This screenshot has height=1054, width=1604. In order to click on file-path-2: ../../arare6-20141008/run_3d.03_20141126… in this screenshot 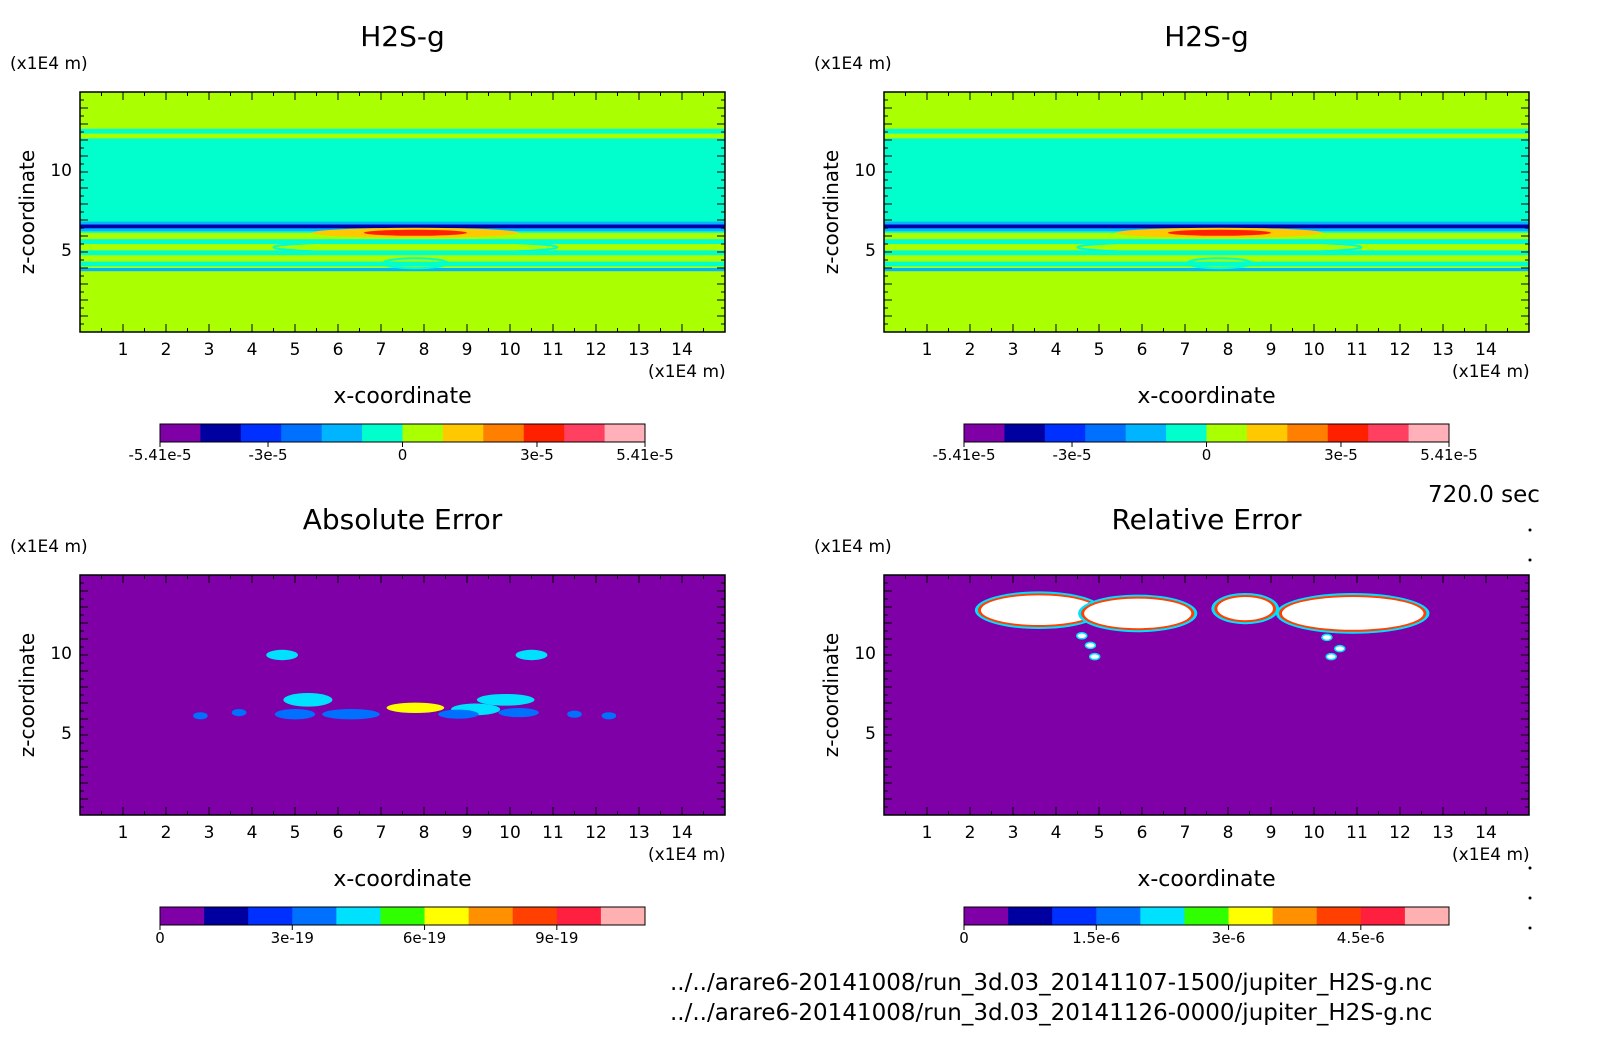, I will do `click(1051, 1013)`.